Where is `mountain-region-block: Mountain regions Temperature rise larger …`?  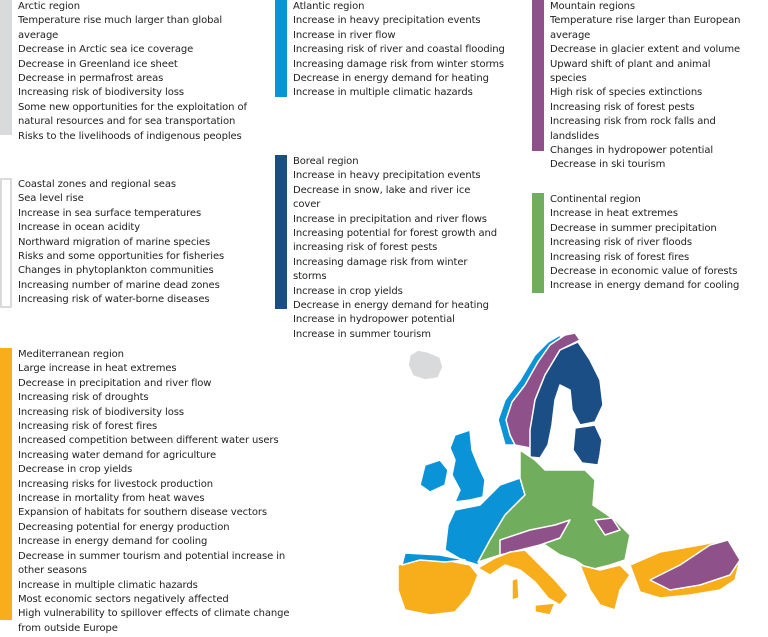 mountain-region-block: Mountain regions Temperature rise larger … is located at coordinates (650, 85).